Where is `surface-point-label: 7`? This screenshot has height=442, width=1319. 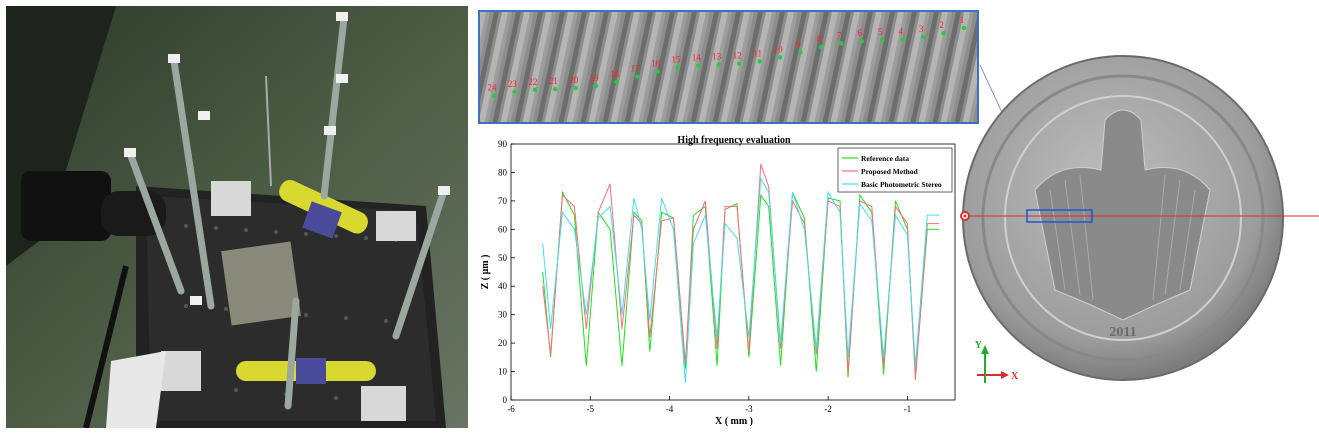 surface-point-label: 7 is located at coordinates (839, 35).